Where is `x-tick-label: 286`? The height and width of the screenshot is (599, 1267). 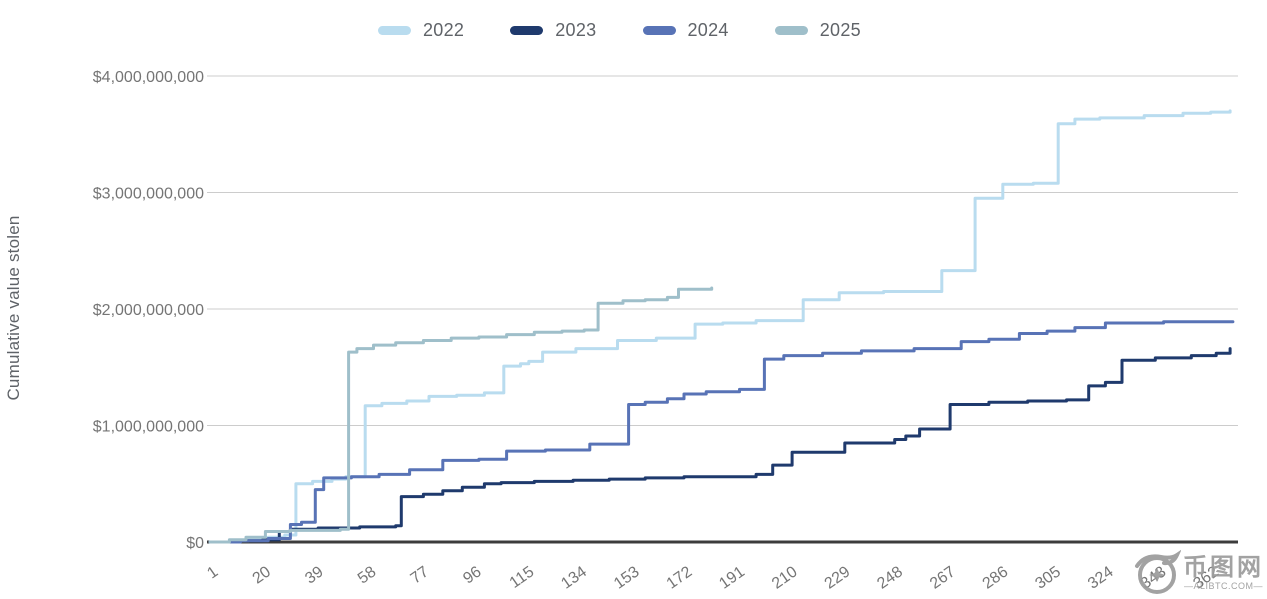
x-tick-label: 286 is located at coordinates (996, 577).